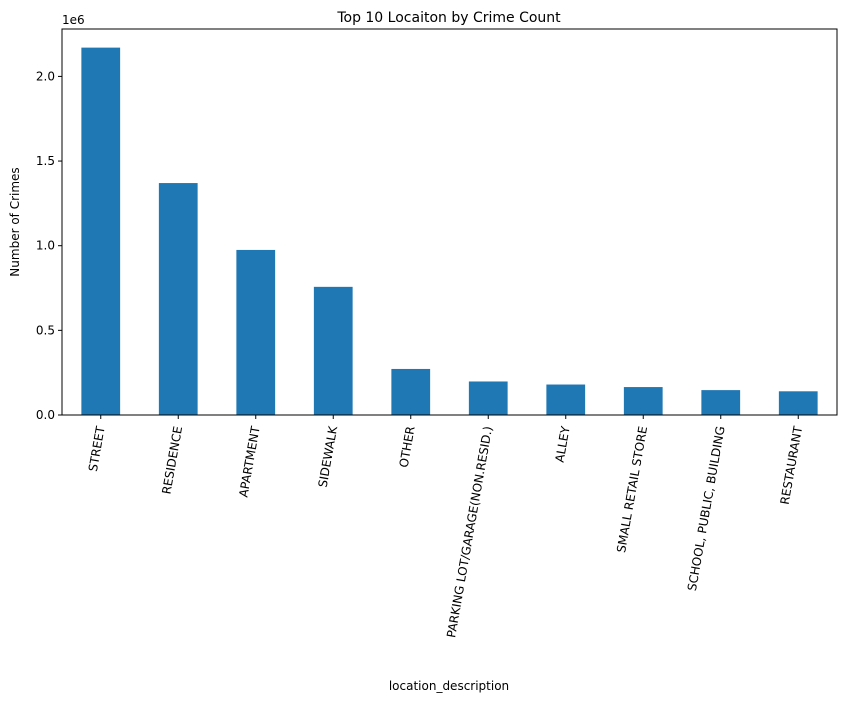  Describe the element at coordinates (563, 443) in the screenshot. I see `x-tick-label: ALLEY` at that location.